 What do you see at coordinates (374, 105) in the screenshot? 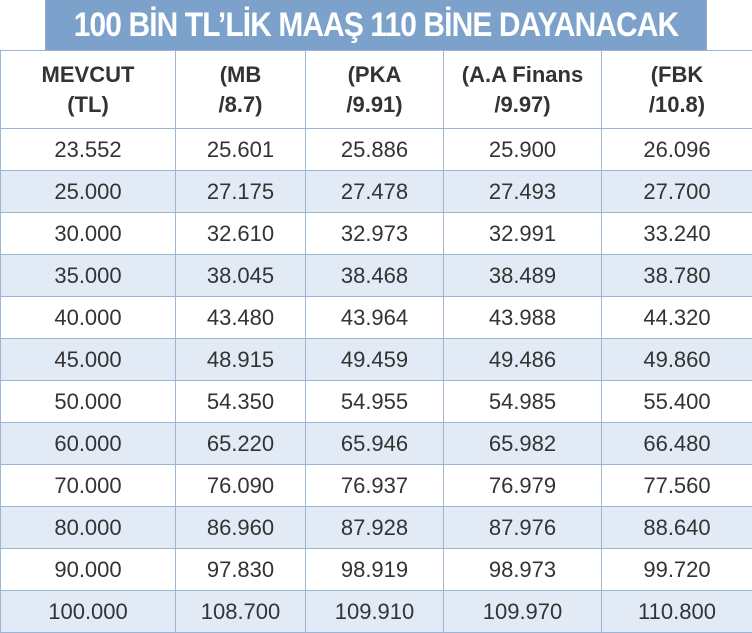
I see `header-line: /9.91)` at bounding box center [374, 105].